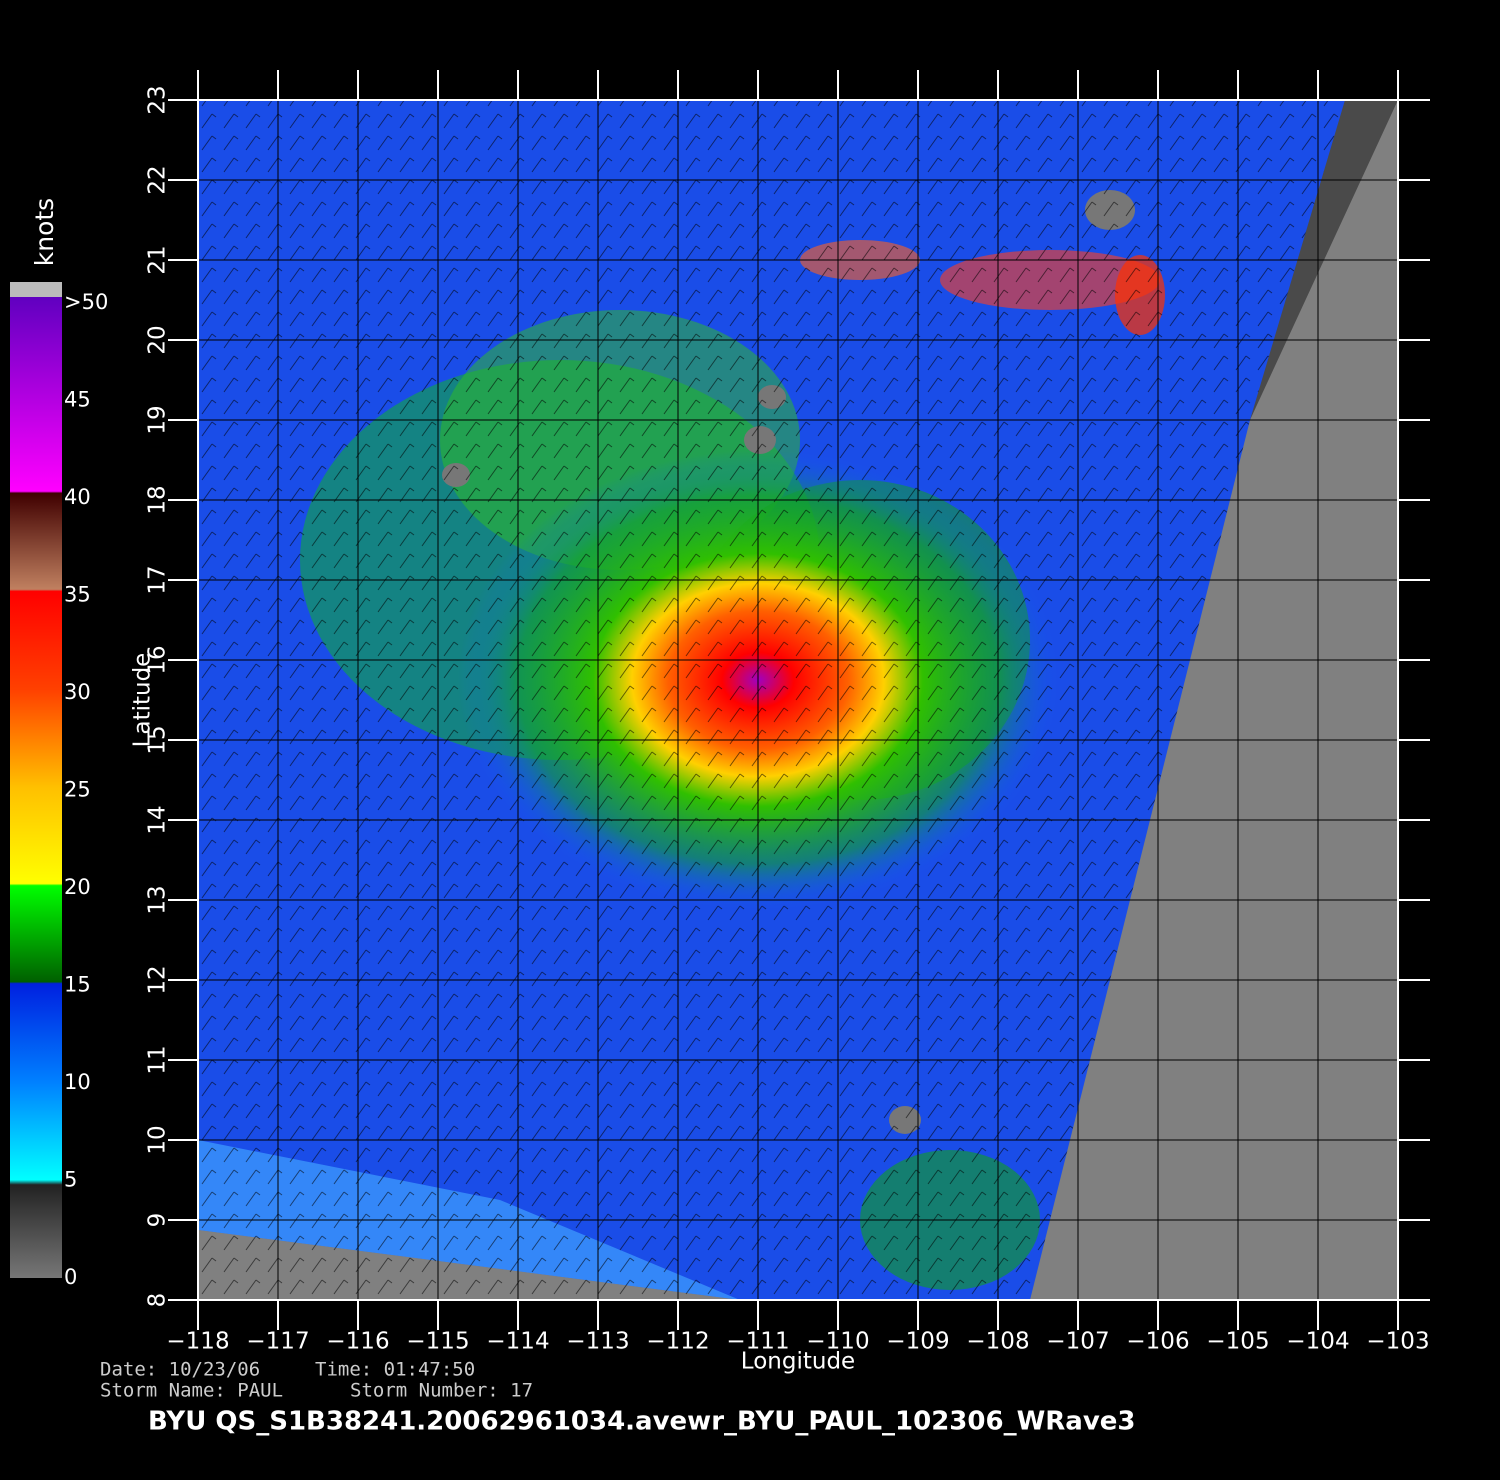 The width and height of the screenshot is (1500, 1480). I want to click on x-tick-label: −116, so click(357, 1342).